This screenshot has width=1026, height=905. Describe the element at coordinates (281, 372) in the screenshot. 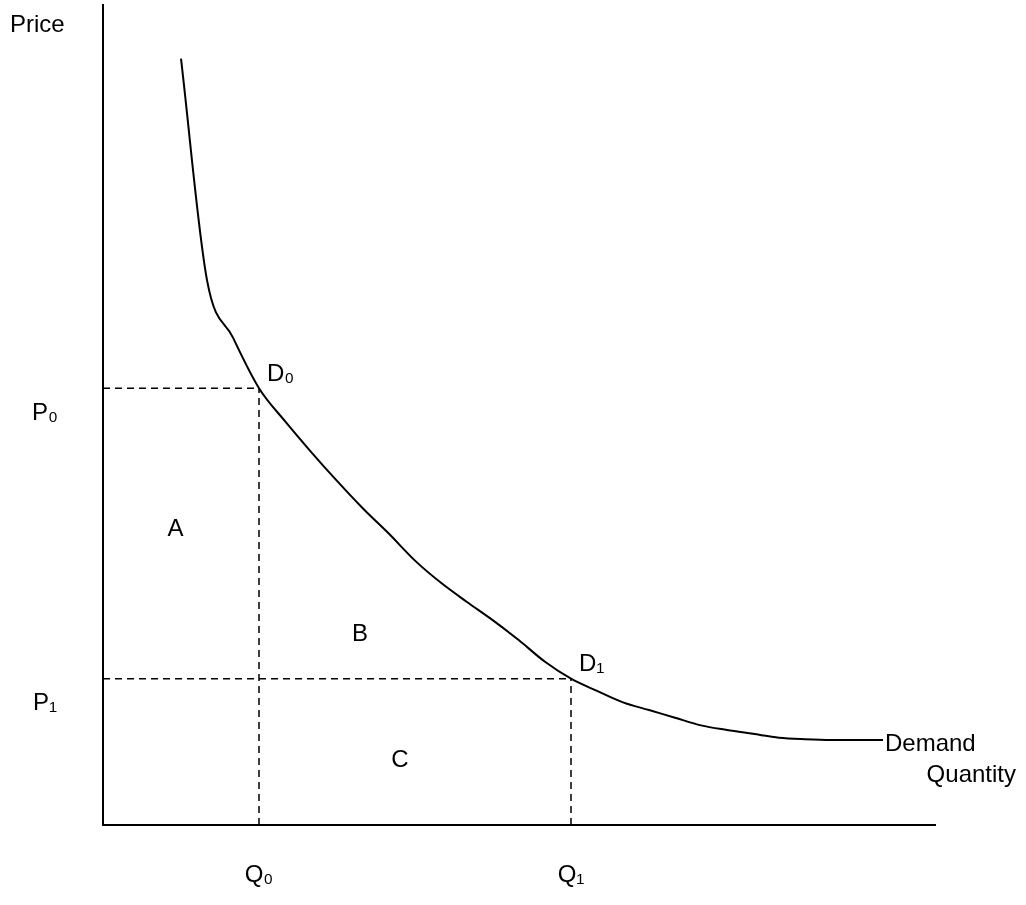

I see `annotation: D₀` at that location.